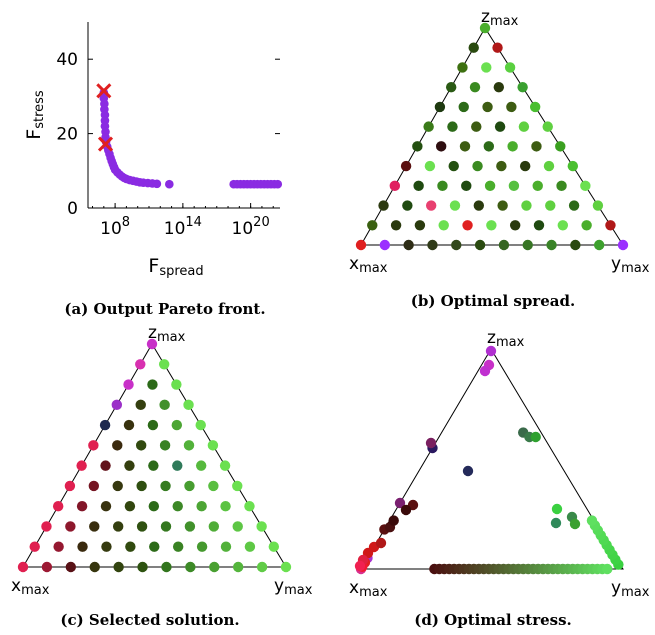  Describe the element at coordinates (67, 135) in the screenshot. I see `y-tick-label: 20` at that location.